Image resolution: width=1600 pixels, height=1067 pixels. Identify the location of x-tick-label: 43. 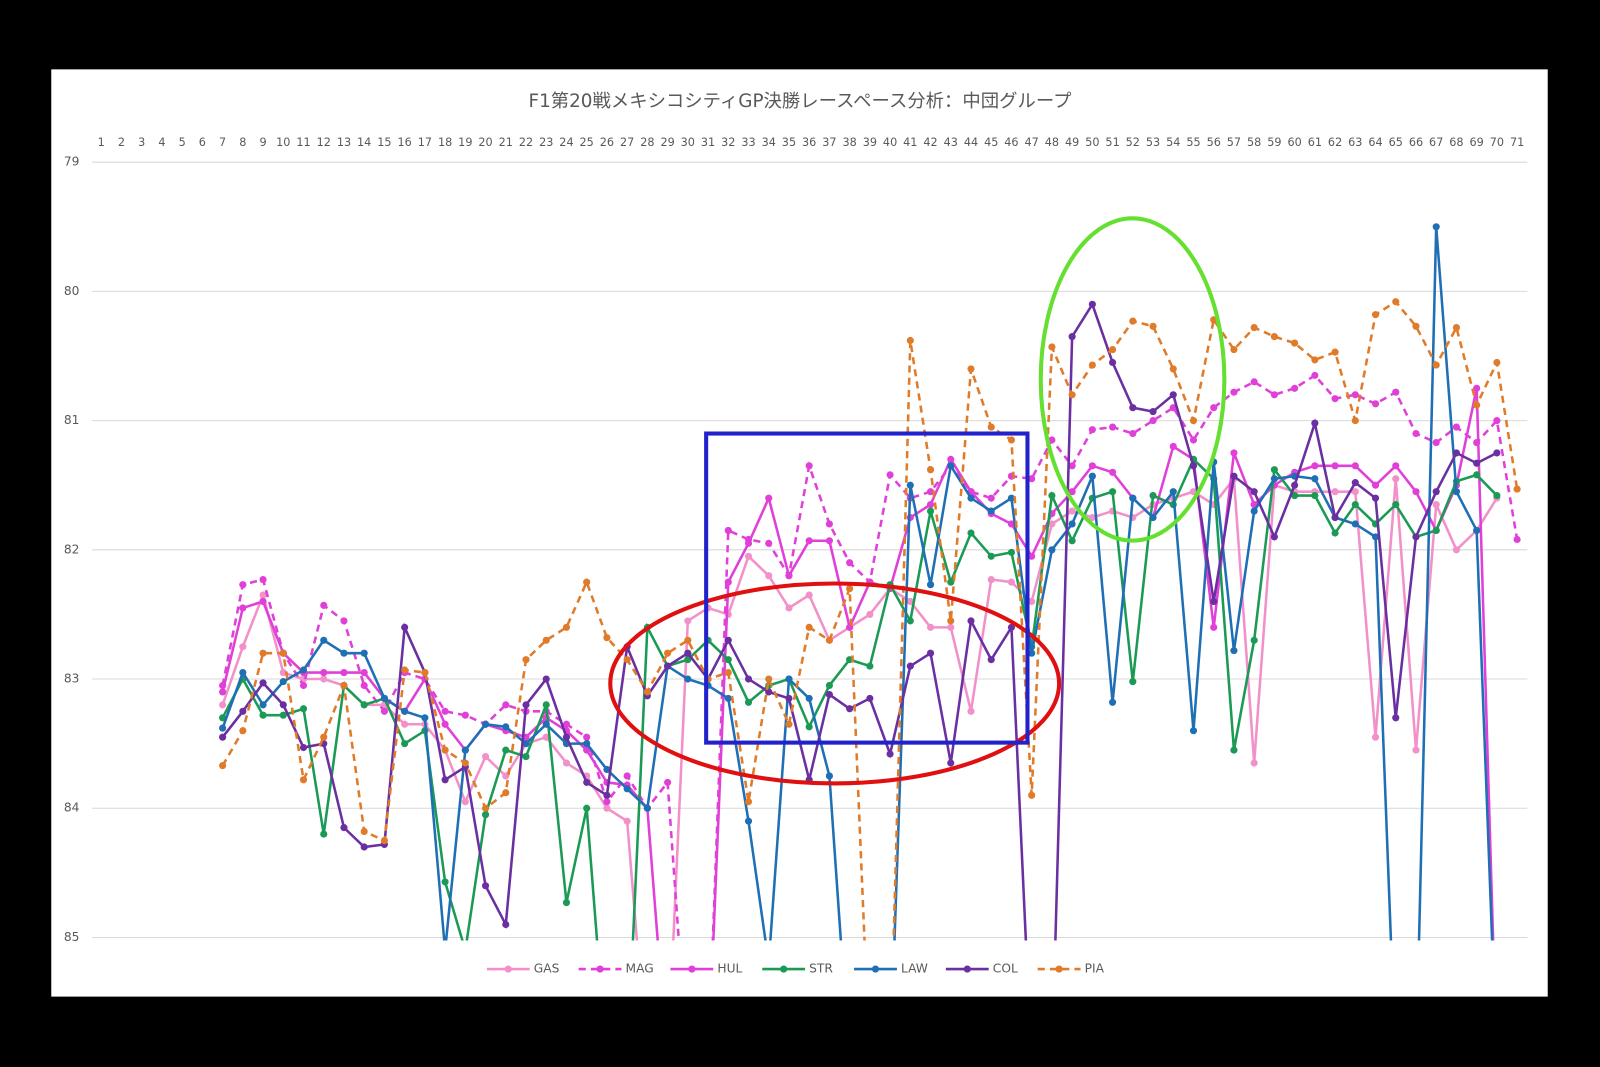
(951, 142).